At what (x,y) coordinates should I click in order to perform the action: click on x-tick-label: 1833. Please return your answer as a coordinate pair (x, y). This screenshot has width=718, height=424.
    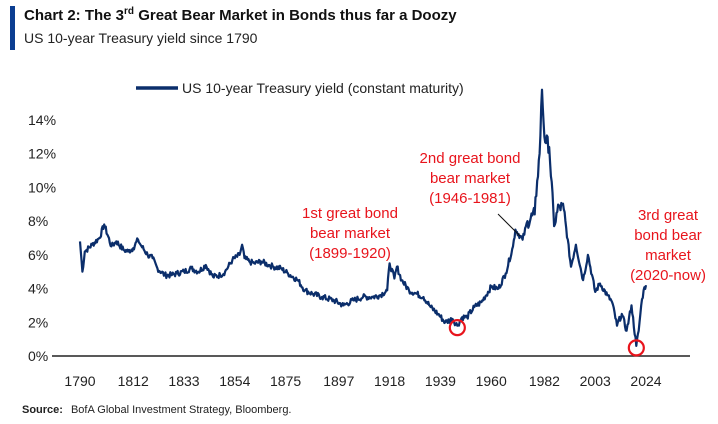
    Looking at the image, I should click on (183, 381).